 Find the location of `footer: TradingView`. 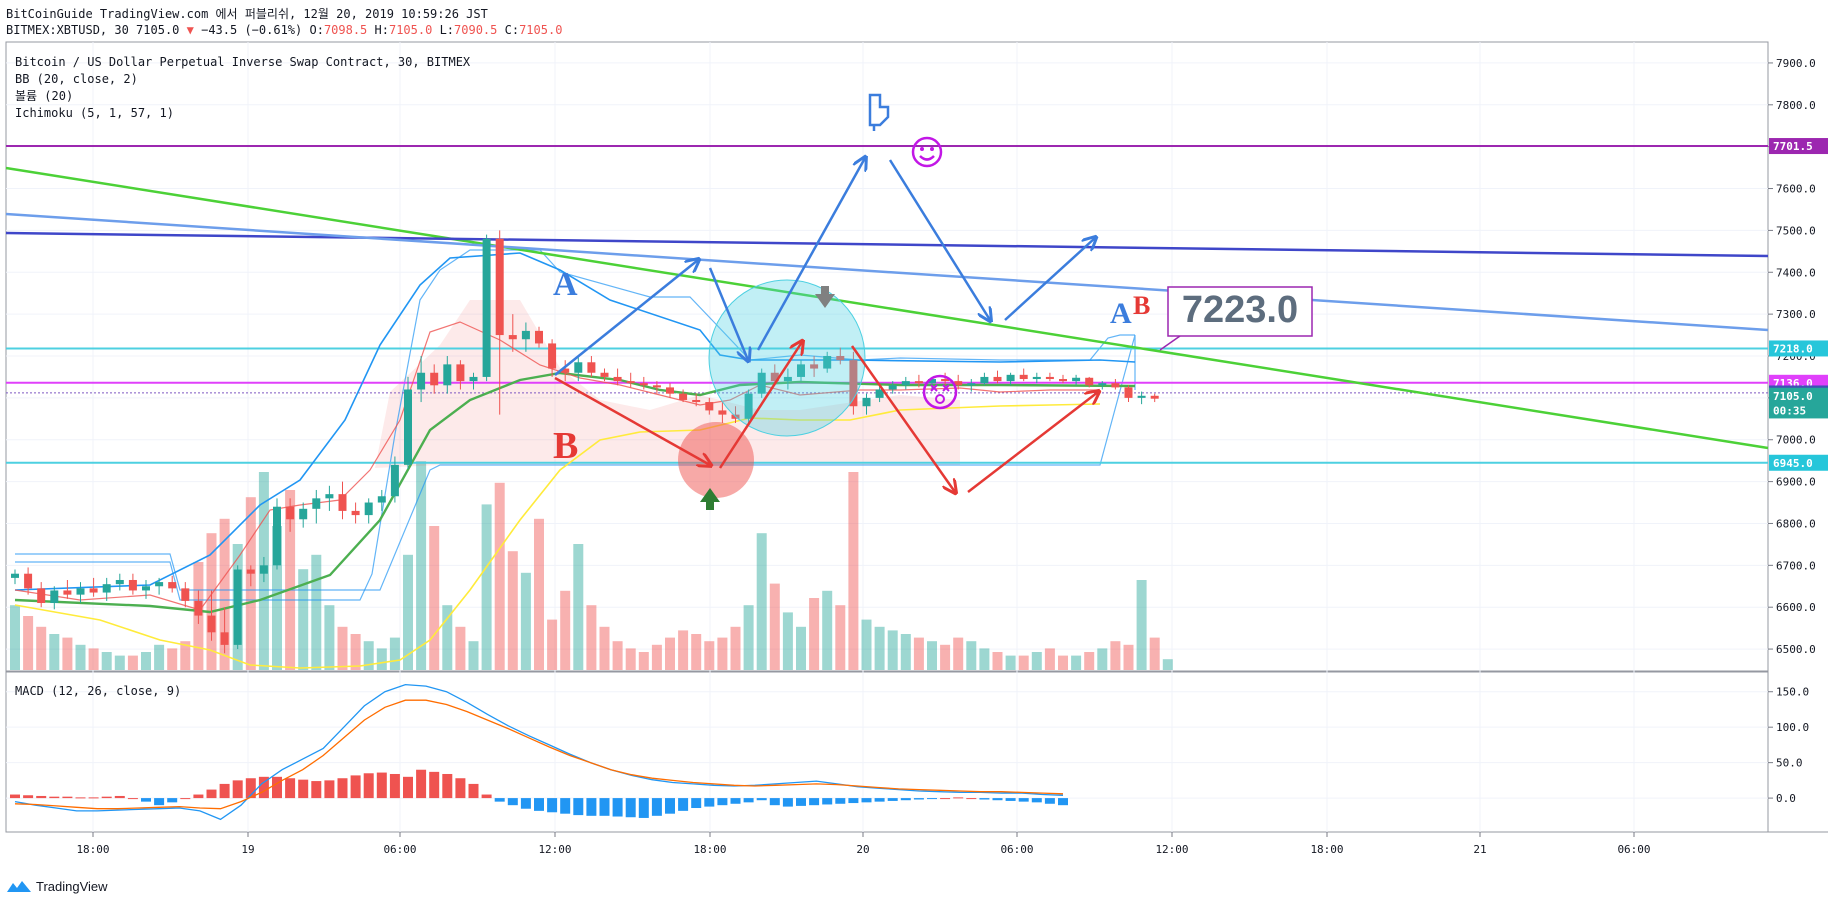

footer: TradingView is located at coordinates (57, 886).